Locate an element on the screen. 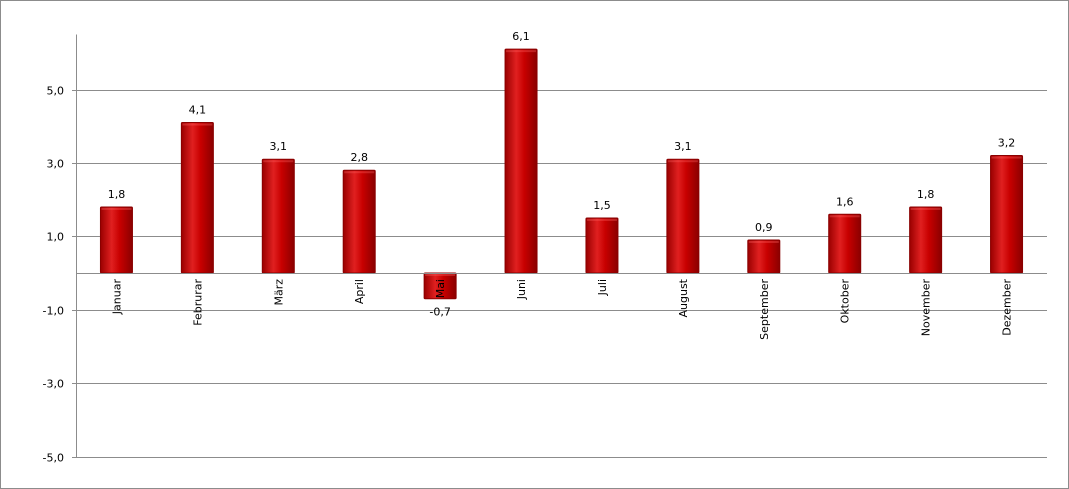  y-tick-label: -5,0 is located at coordinates (53, 458).